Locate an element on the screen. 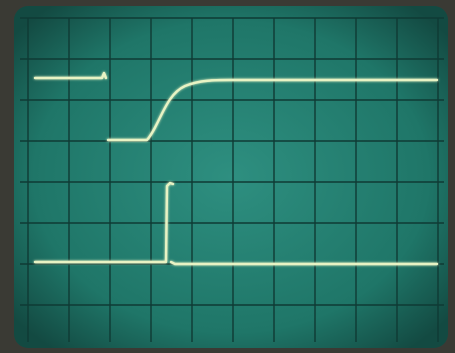  trace-lower-start is located at coordinates (104, 222).